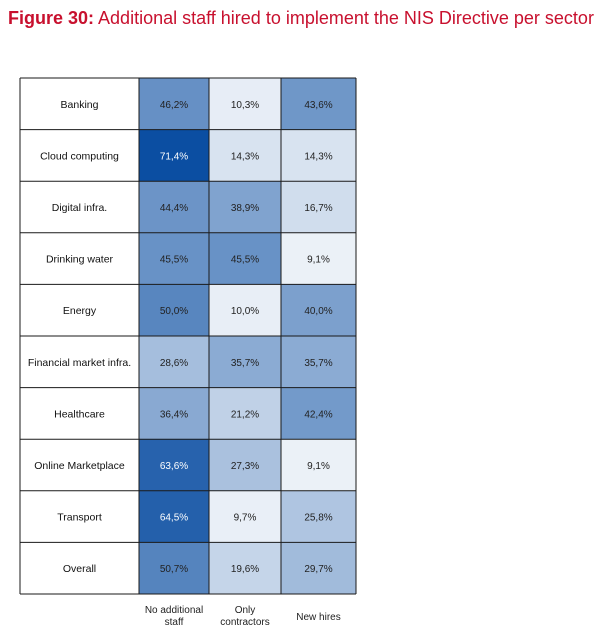 The width and height of the screenshot is (610, 640). I want to click on cell-value-label: 10,3%, so click(245, 105).